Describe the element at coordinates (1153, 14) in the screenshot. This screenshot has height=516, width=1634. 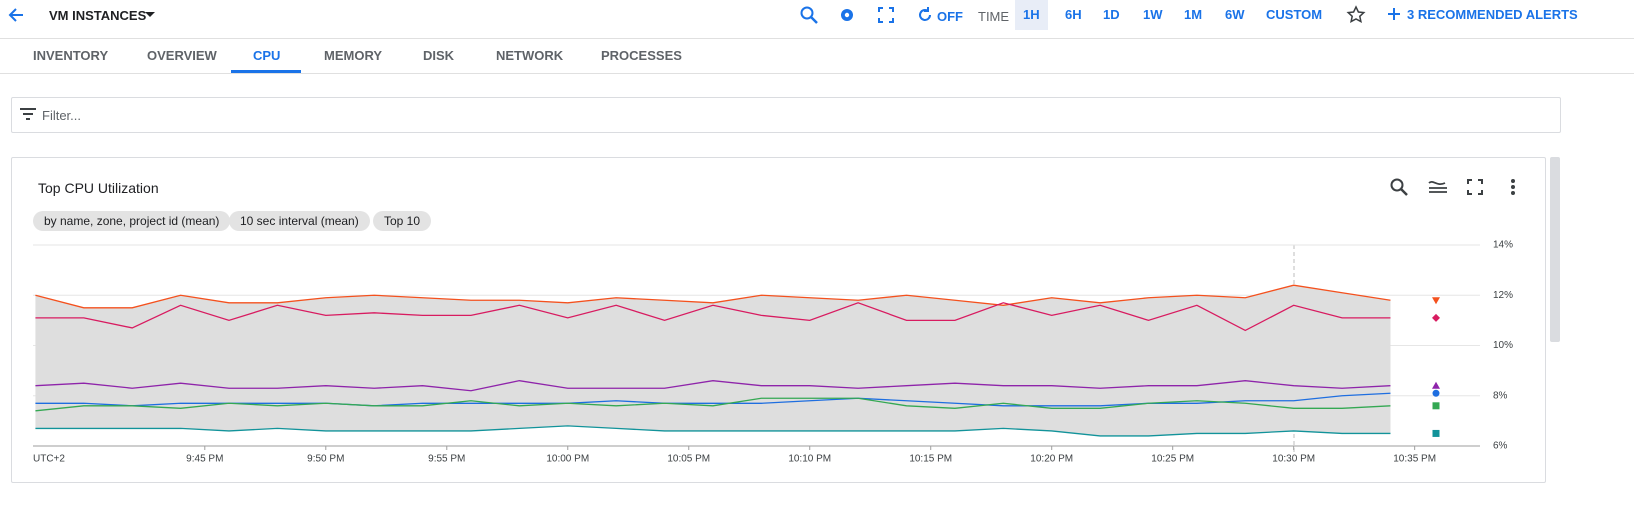
I see `time-range-button: 1W` at that location.